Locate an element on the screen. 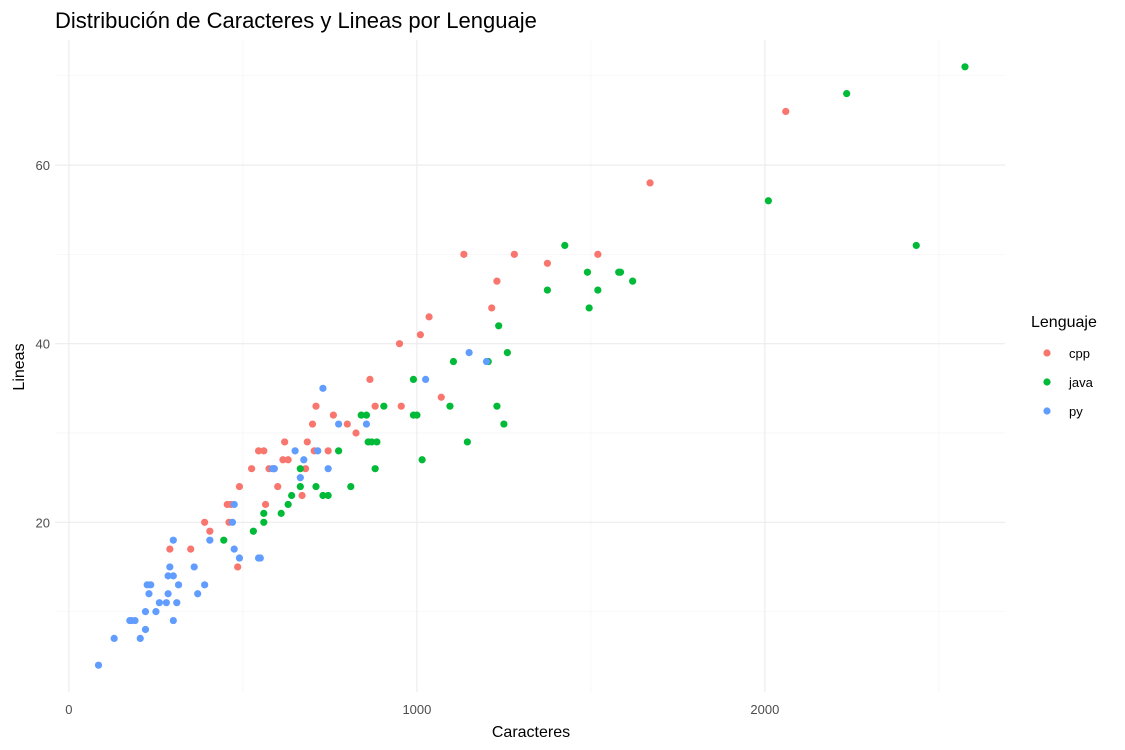 This screenshot has width=1125, height=750. legend-label-py: py is located at coordinates (1076, 411).